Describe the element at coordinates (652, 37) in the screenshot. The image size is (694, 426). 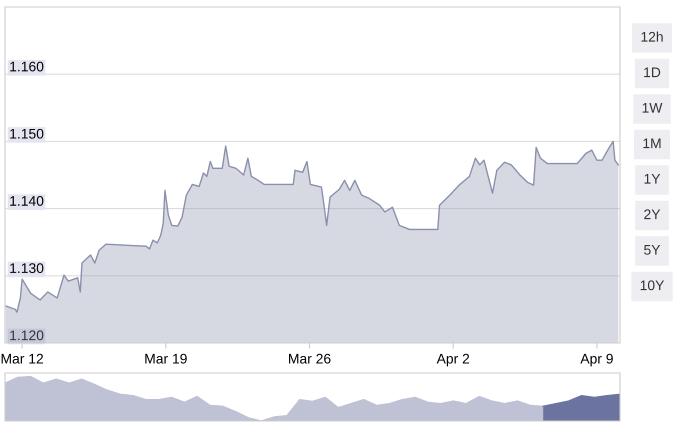
I see `text: 12h` at that location.